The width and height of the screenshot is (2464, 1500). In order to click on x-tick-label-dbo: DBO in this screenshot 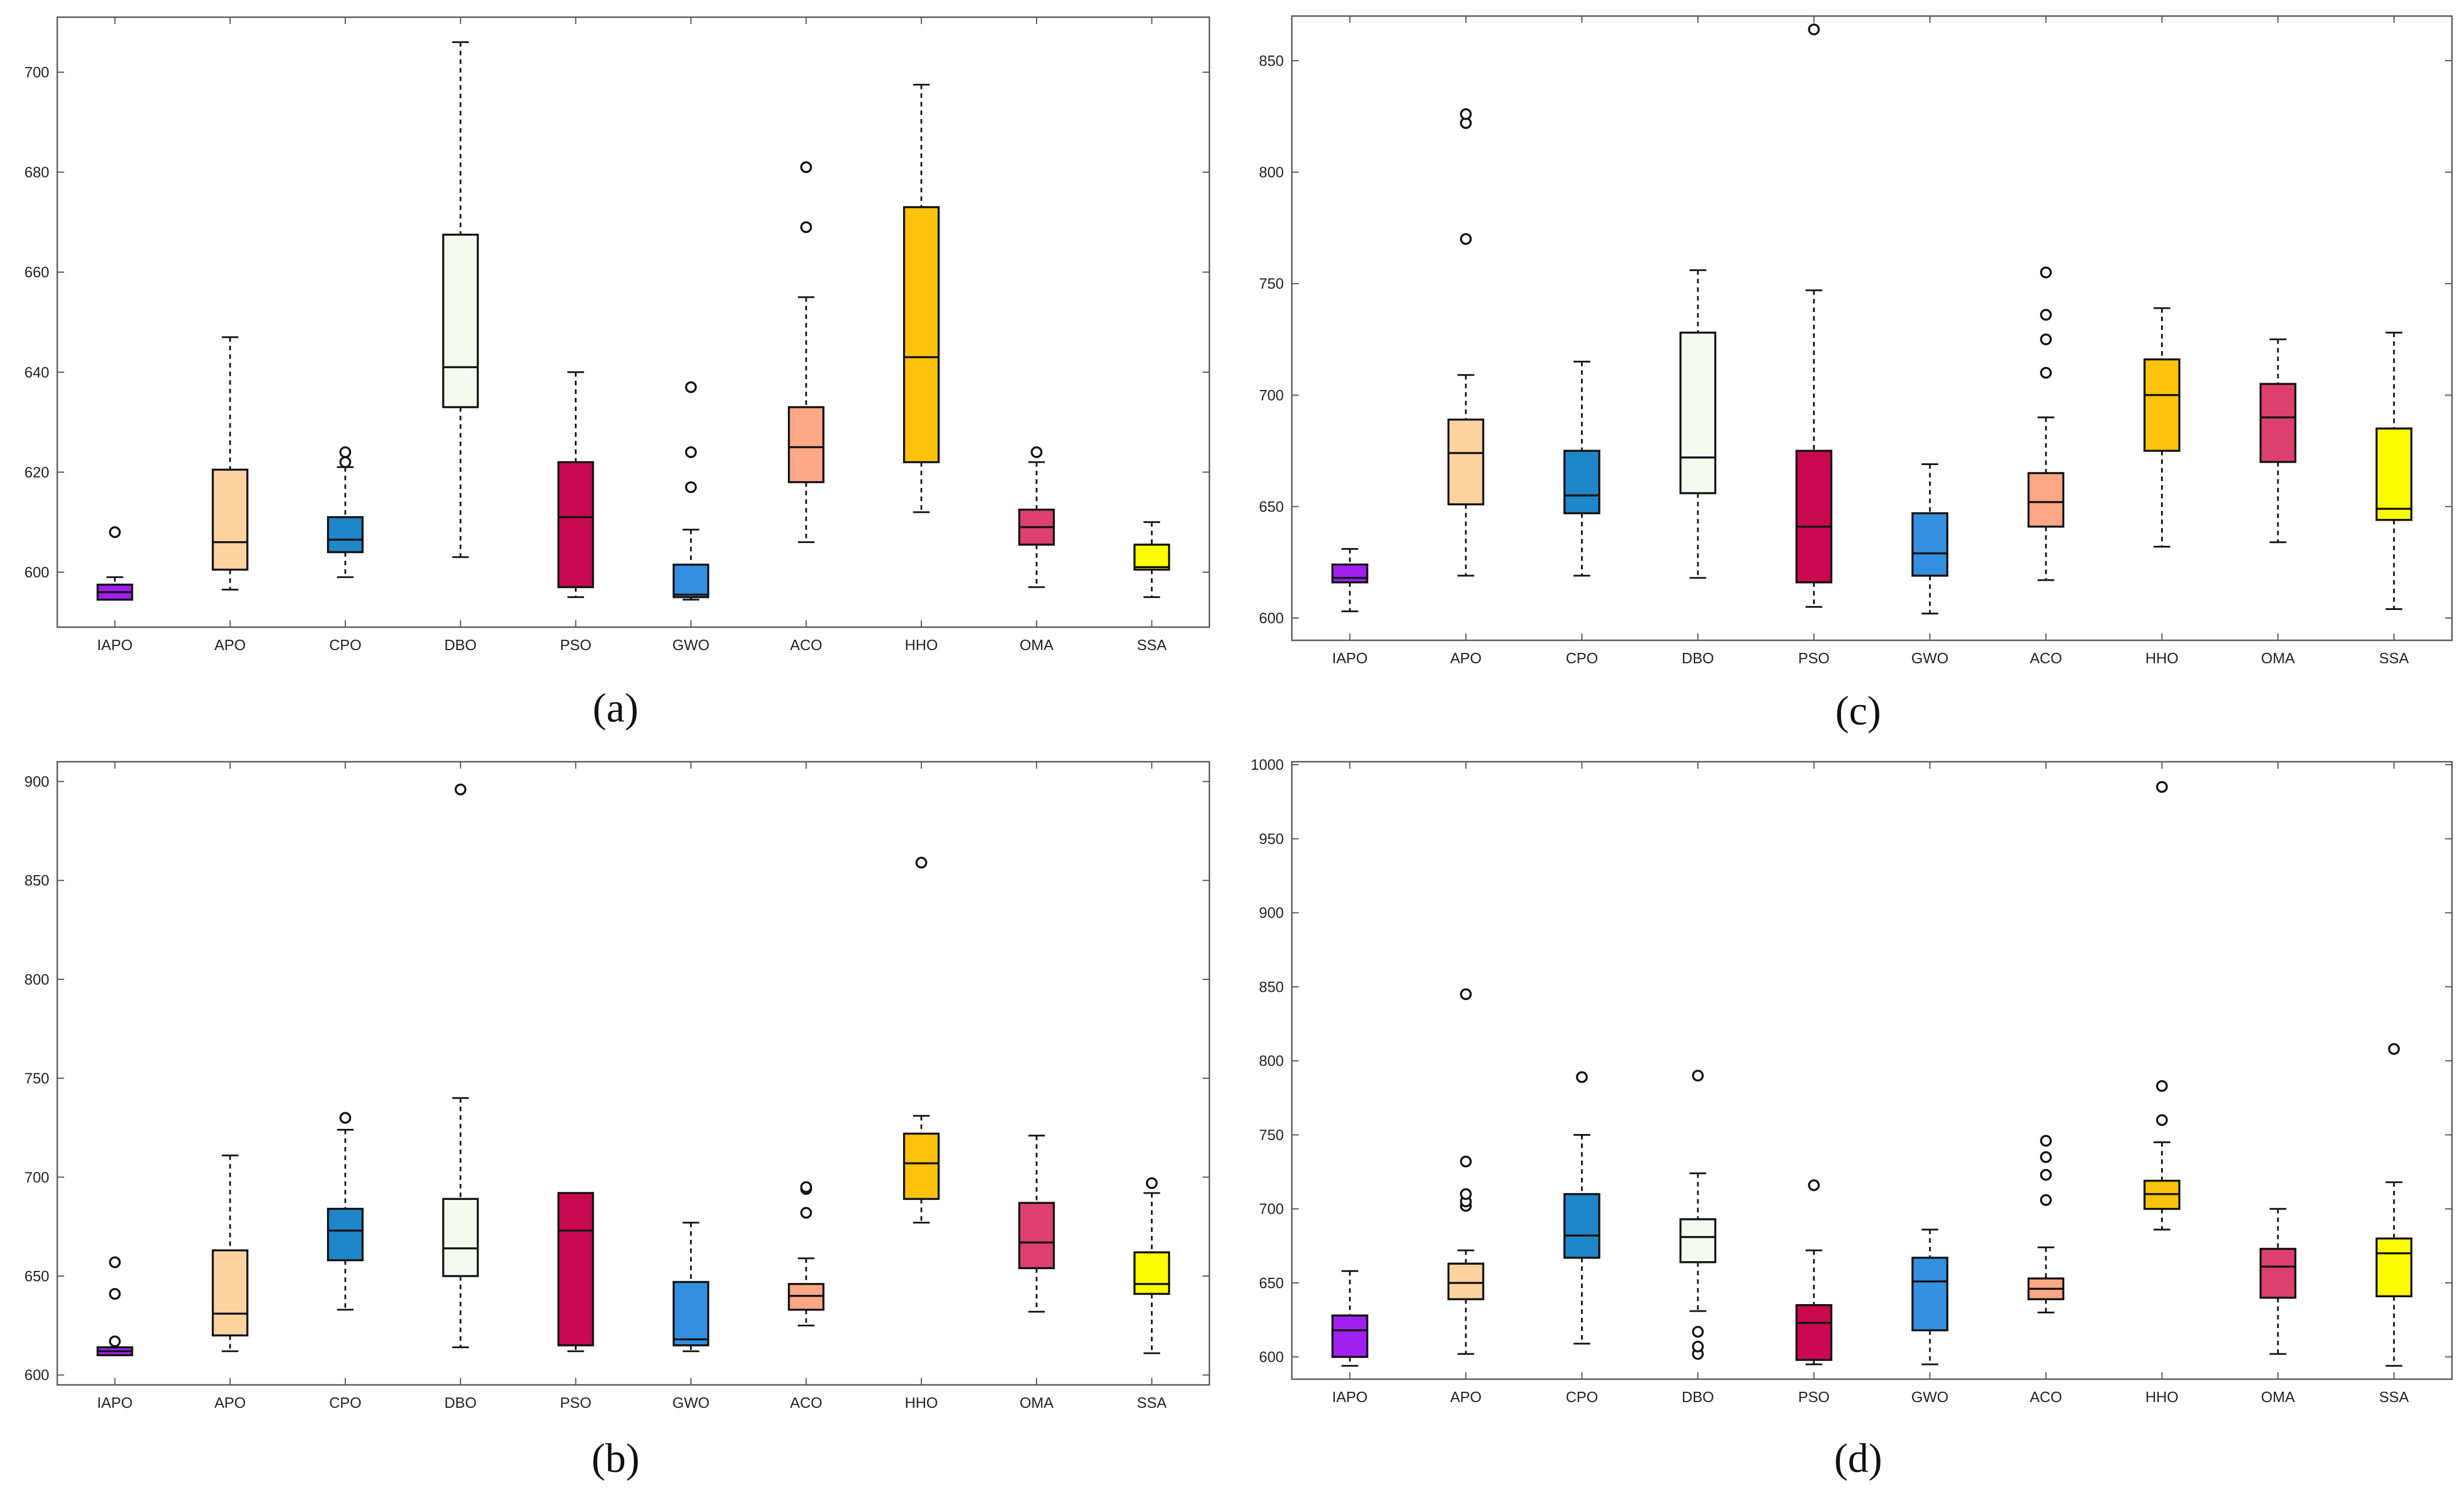, I will do `click(1698, 658)`.